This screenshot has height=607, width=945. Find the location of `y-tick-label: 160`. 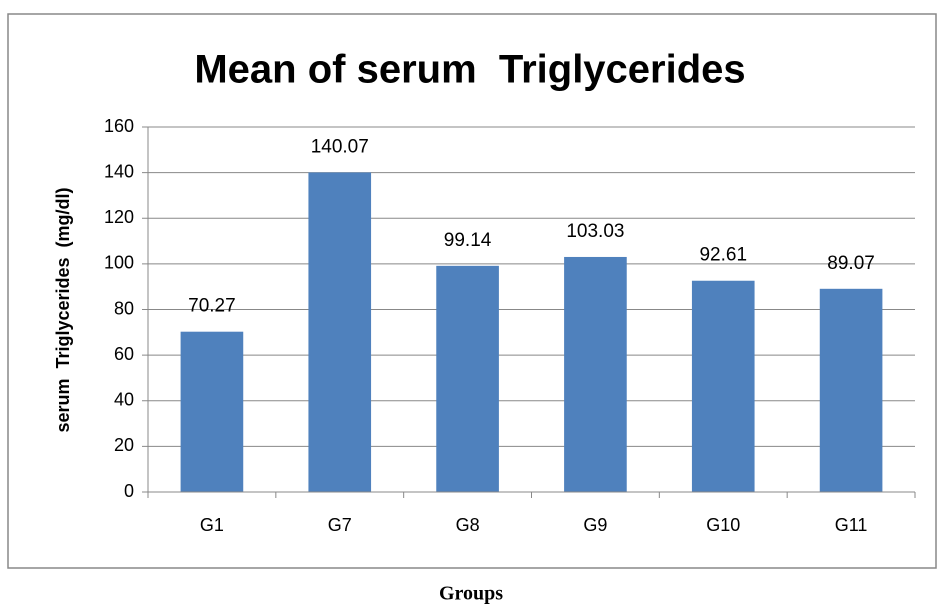

y-tick-label: 160 is located at coordinates (119, 126).